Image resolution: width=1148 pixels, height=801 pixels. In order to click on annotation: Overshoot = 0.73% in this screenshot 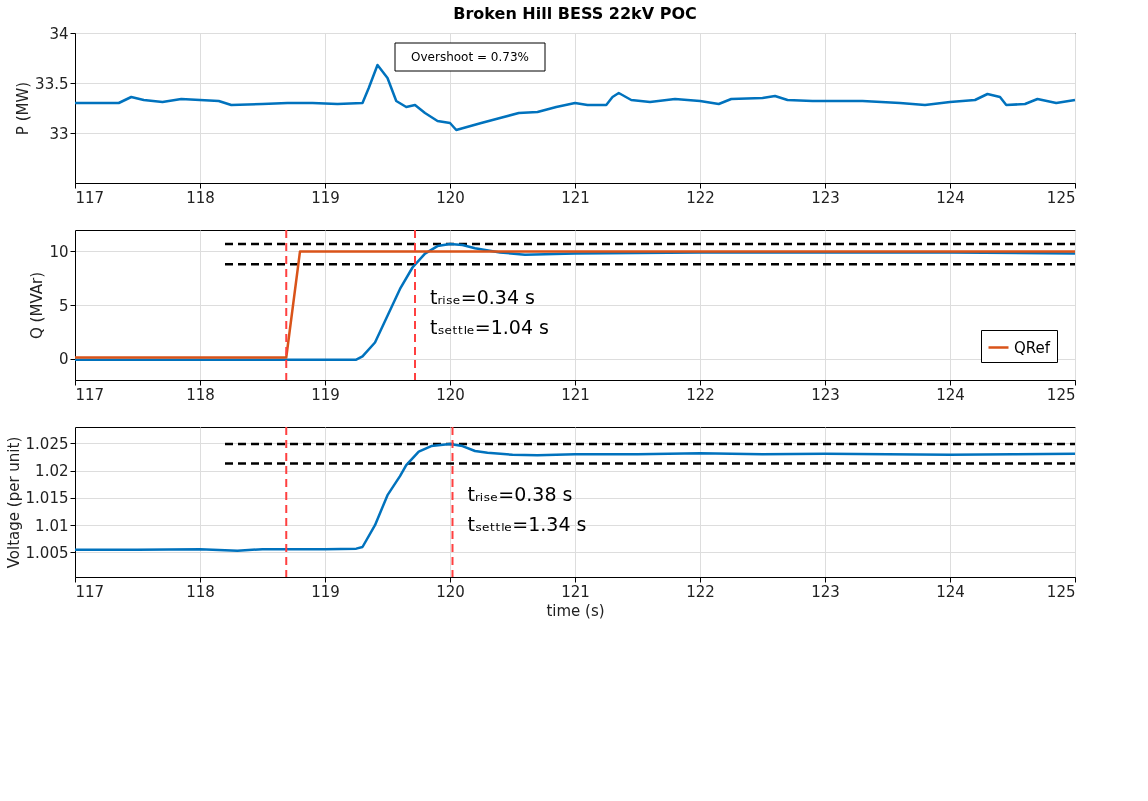, I will do `click(470, 57)`.